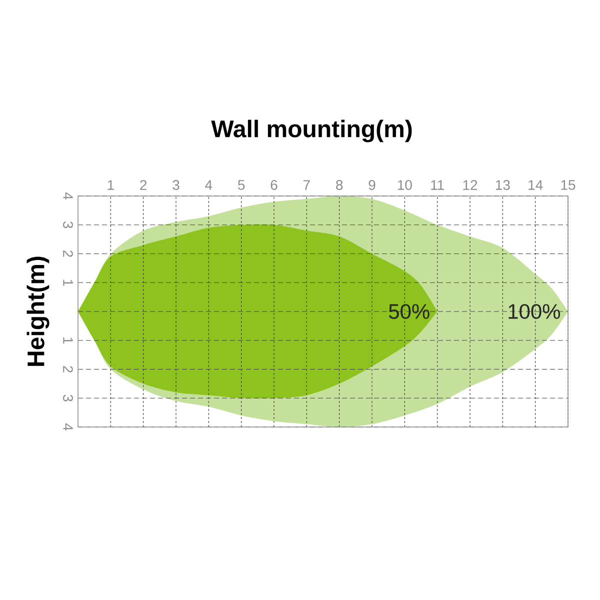 The image size is (600, 600). Describe the element at coordinates (311, 131) in the screenshot. I see `chart-title: Wall mounting(m)` at that location.